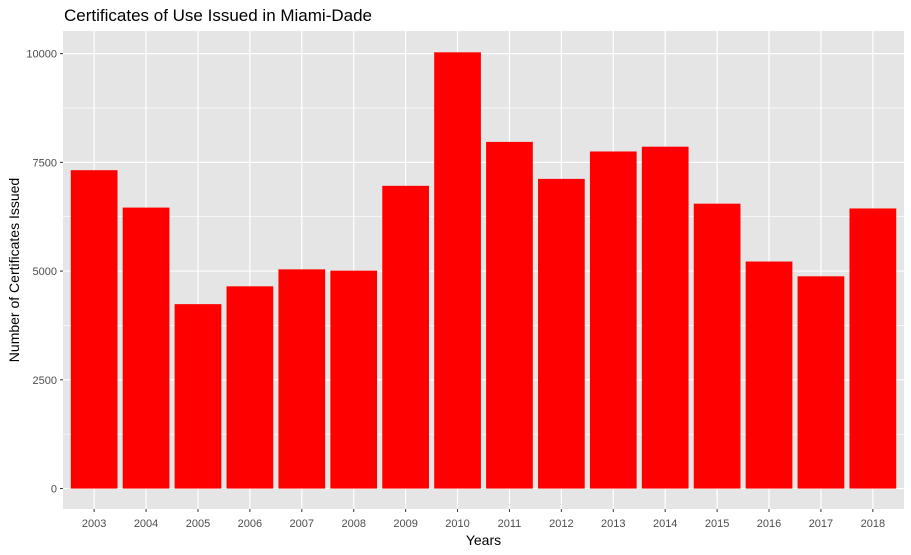  What do you see at coordinates (250, 524) in the screenshot?
I see `x-tick-label: 2006` at bounding box center [250, 524].